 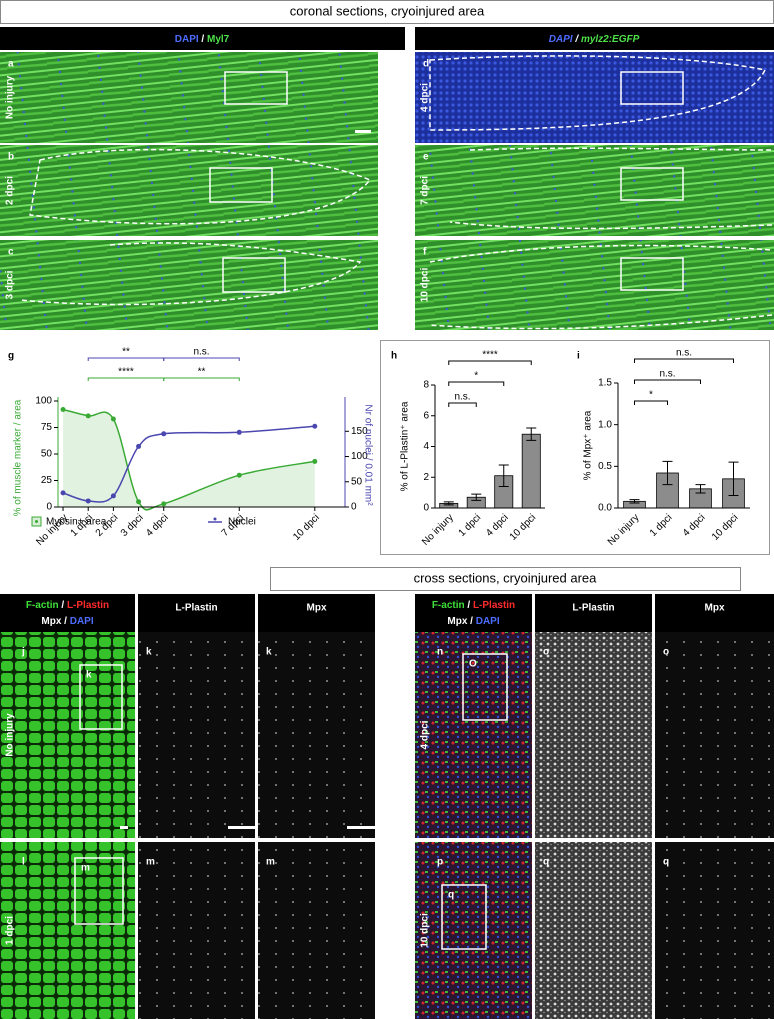 I want to click on x-tick-label: 4 dpci, so click(x=157, y=525).